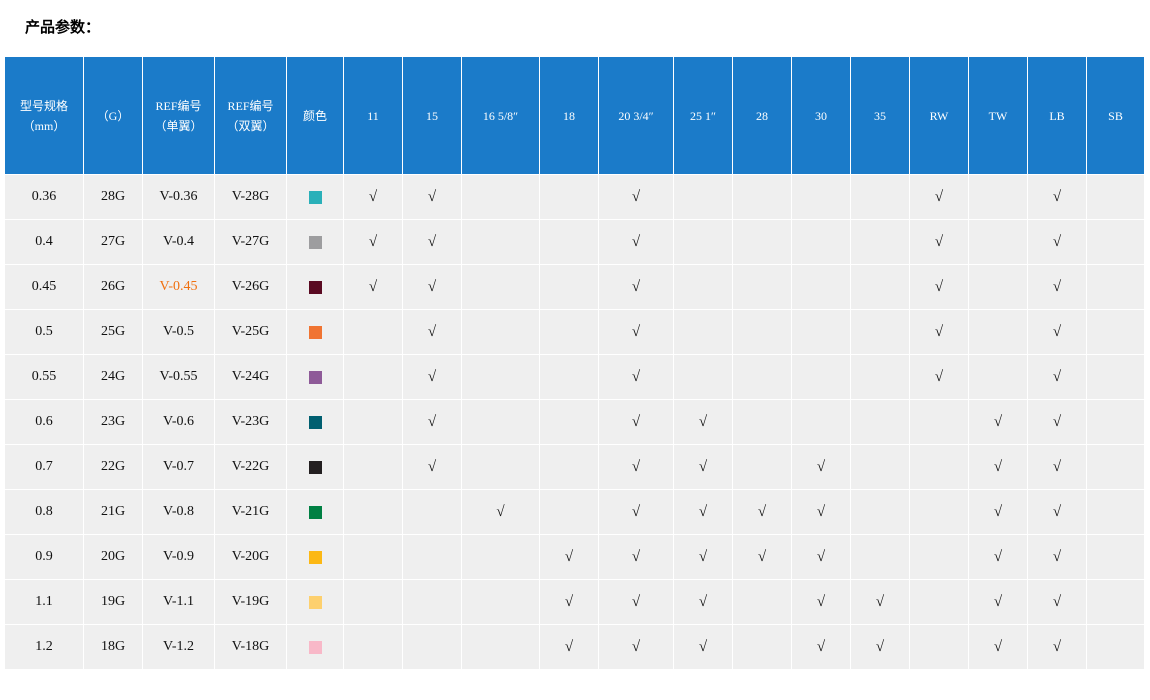 The image size is (1150, 700). What do you see at coordinates (373, 116) in the screenshot?
I see `header-cell: 11` at bounding box center [373, 116].